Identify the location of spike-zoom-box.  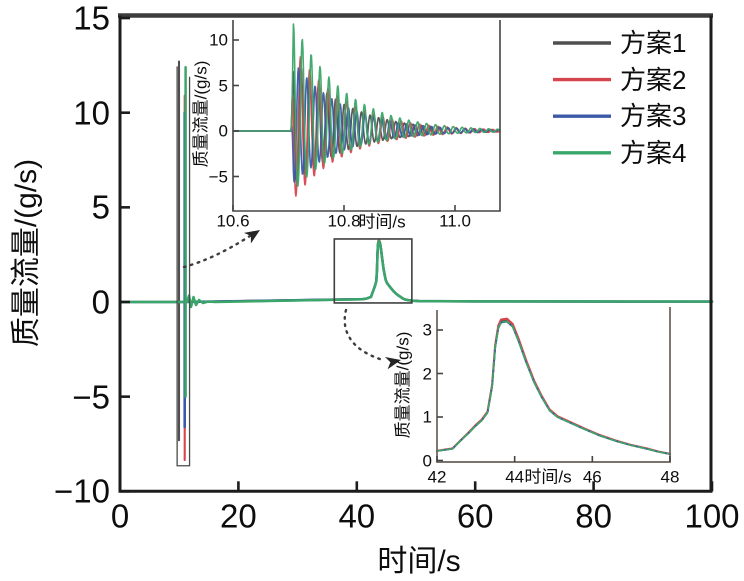
(183, 266).